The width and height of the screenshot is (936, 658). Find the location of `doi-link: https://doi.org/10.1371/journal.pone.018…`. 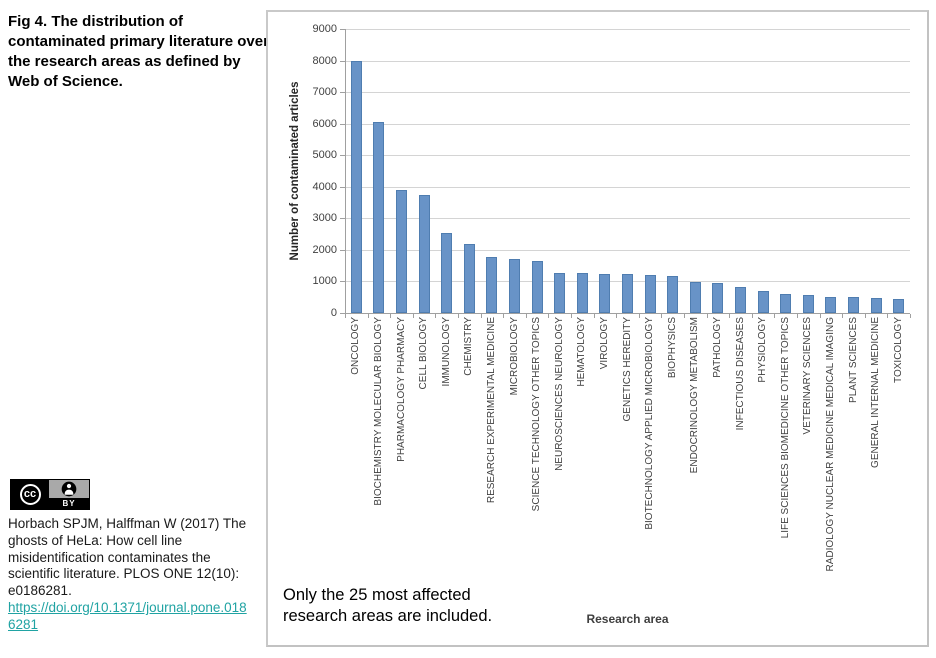

doi-link: https://doi.org/10.1371/journal.pone.018… is located at coordinates (127, 615).